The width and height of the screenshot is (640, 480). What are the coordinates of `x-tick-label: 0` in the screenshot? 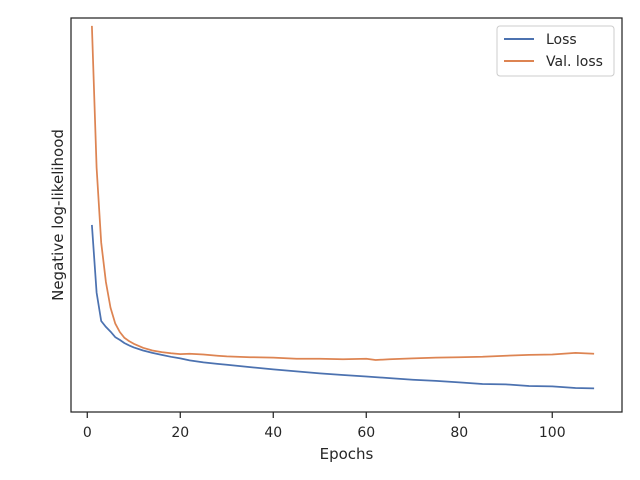 It's located at (87, 433).